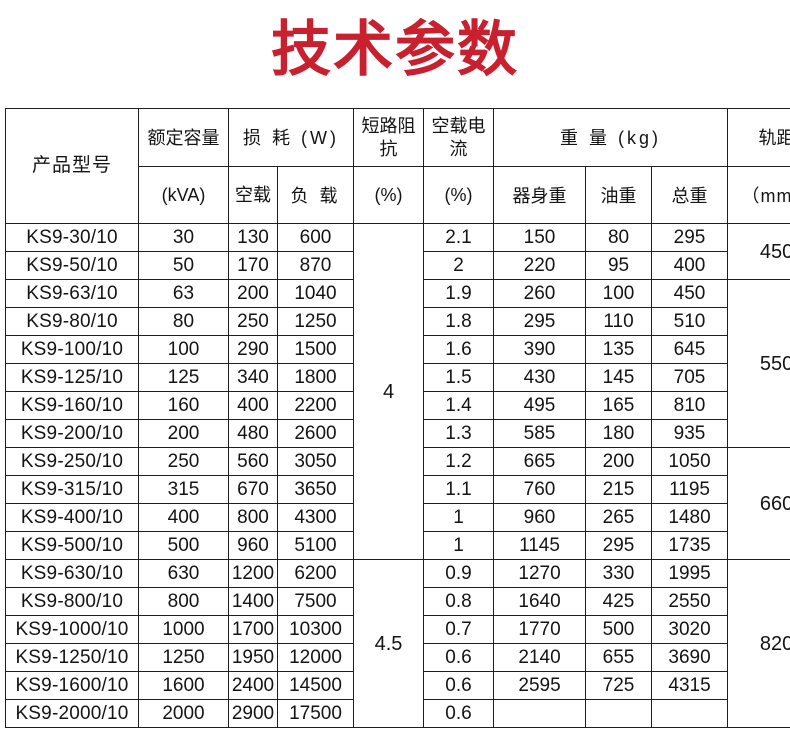 This screenshot has height=749, width=790. What do you see at coordinates (690, 405) in the screenshot?
I see `cell-weight-total: 810` at bounding box center [690, 405].